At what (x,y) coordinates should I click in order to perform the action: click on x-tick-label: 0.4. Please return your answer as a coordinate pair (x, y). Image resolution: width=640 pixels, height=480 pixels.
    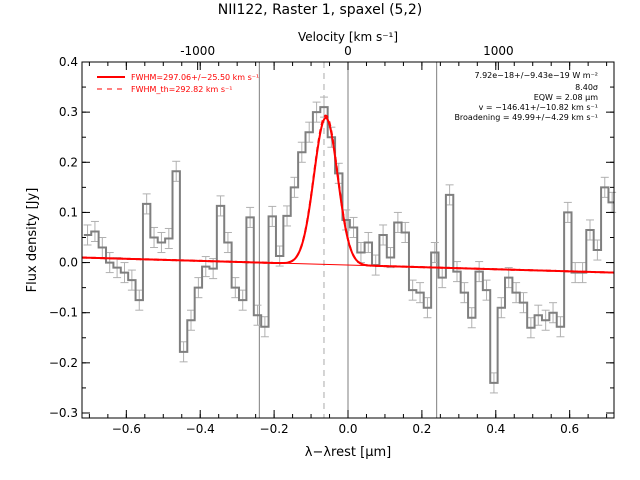
    Looking at the image, I should click on (495, 429).